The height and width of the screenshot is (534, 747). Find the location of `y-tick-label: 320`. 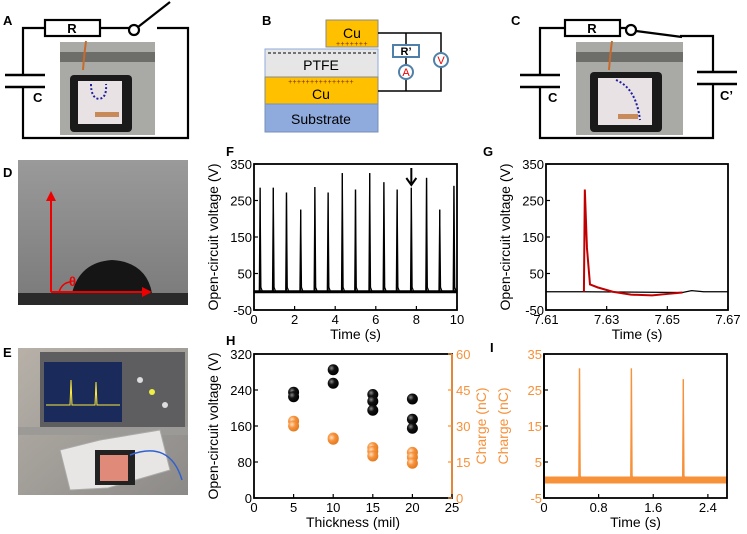

y-tick-label: 320 is located at coordinates (241, 354).